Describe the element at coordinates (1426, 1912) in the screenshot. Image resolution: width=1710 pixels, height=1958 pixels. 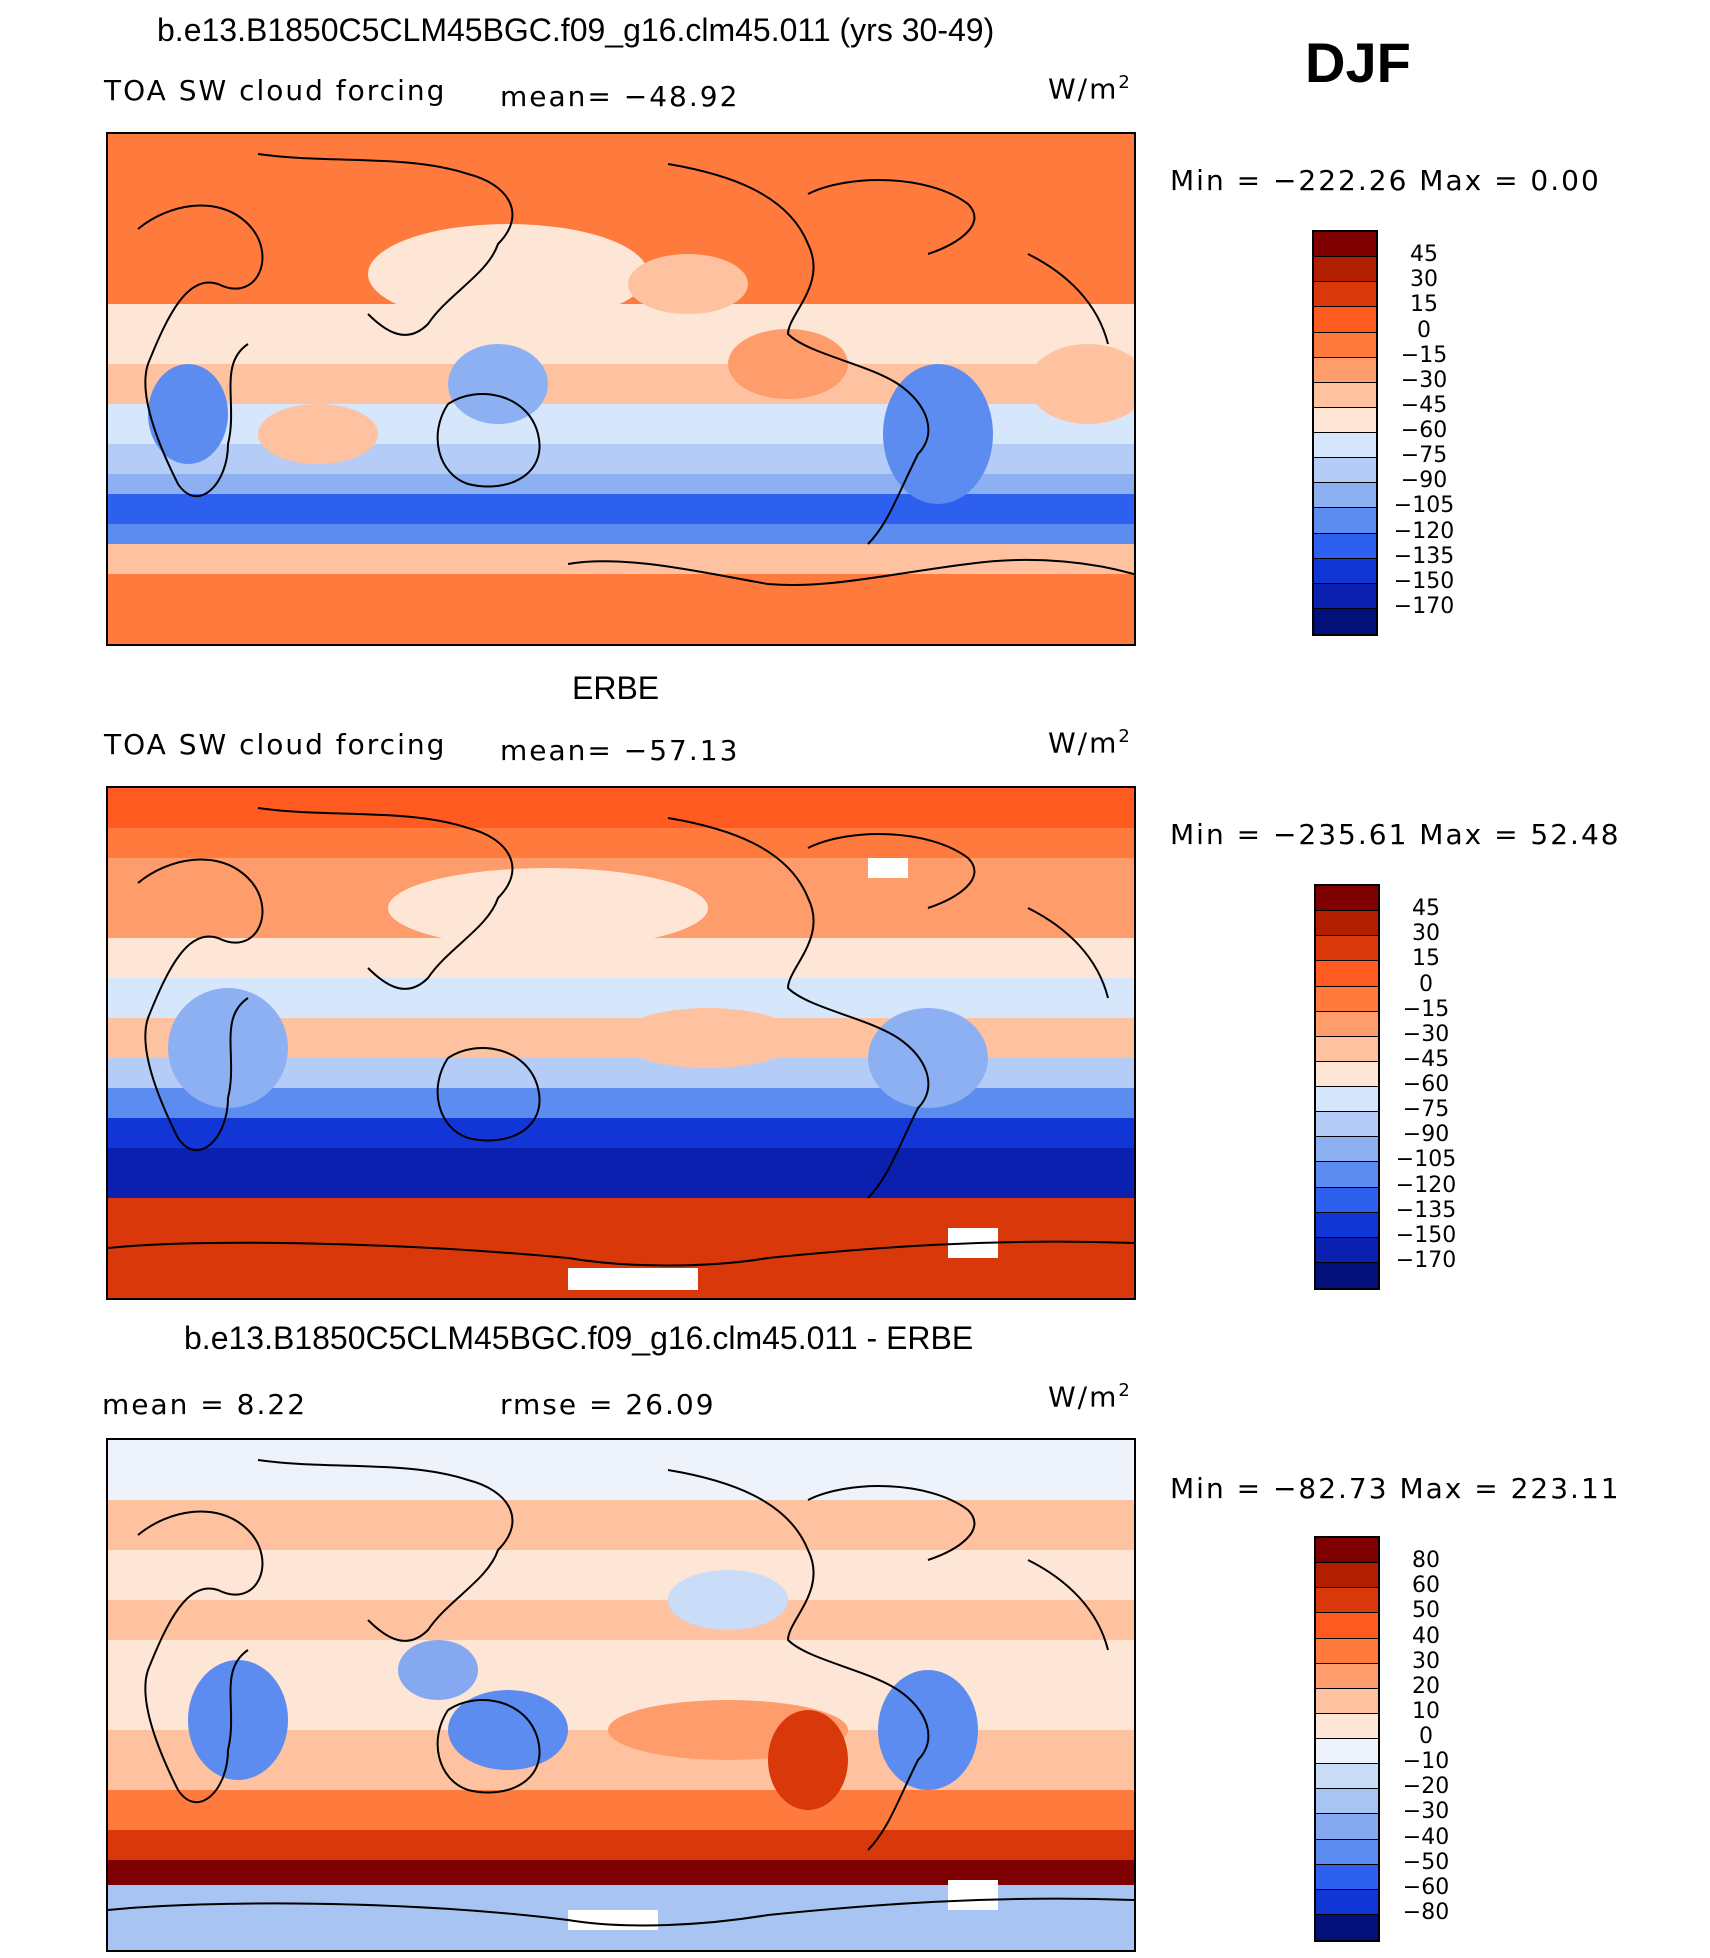
I see `colorbar-tick-label: −80` at that location.